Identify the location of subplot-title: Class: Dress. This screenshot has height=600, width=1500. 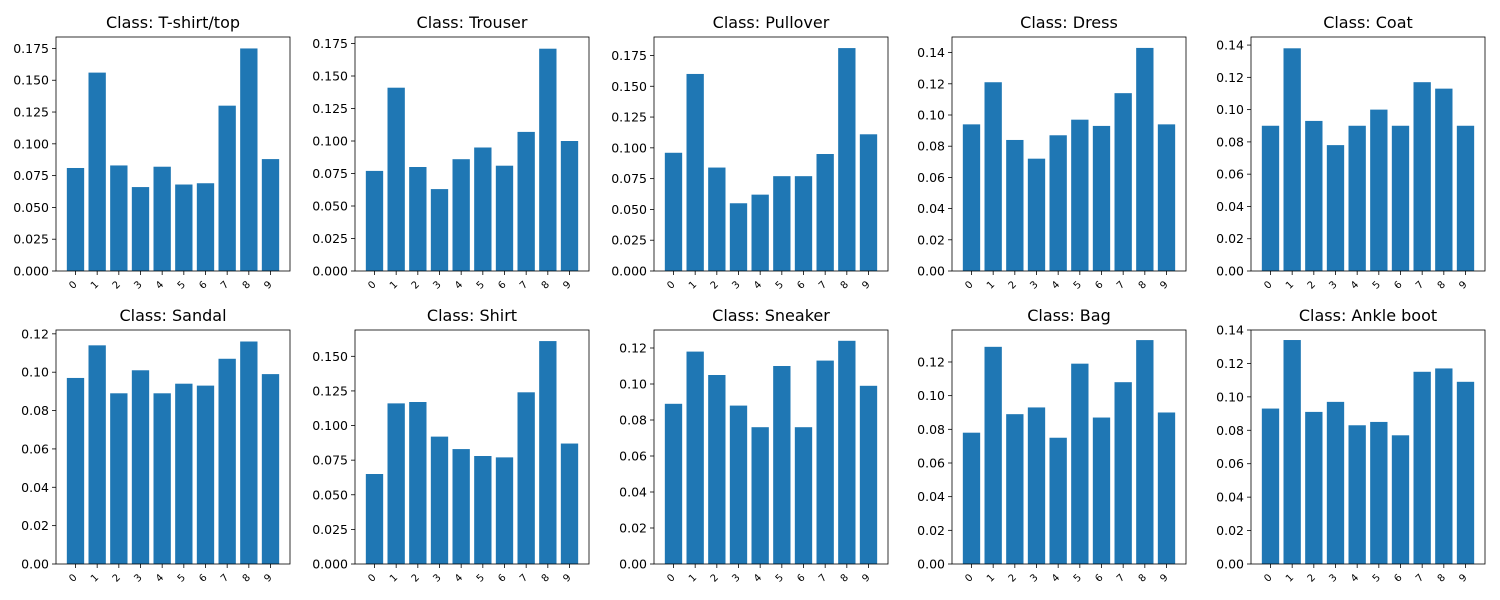
(1069, 22).